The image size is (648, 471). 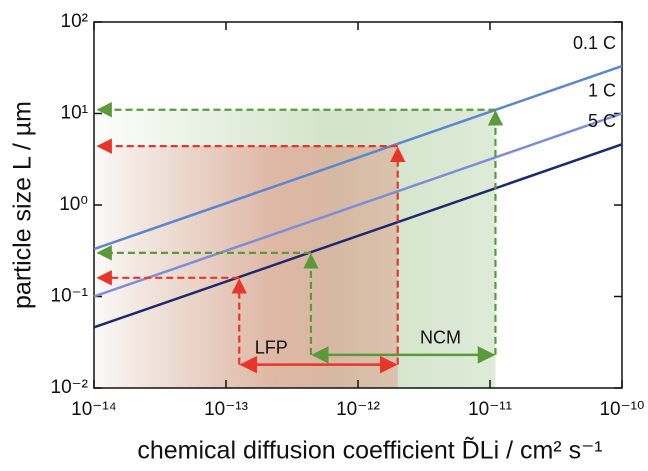 I want to click on x-tick-label: 10⁻¹⁴, so click(x=94, y=409).